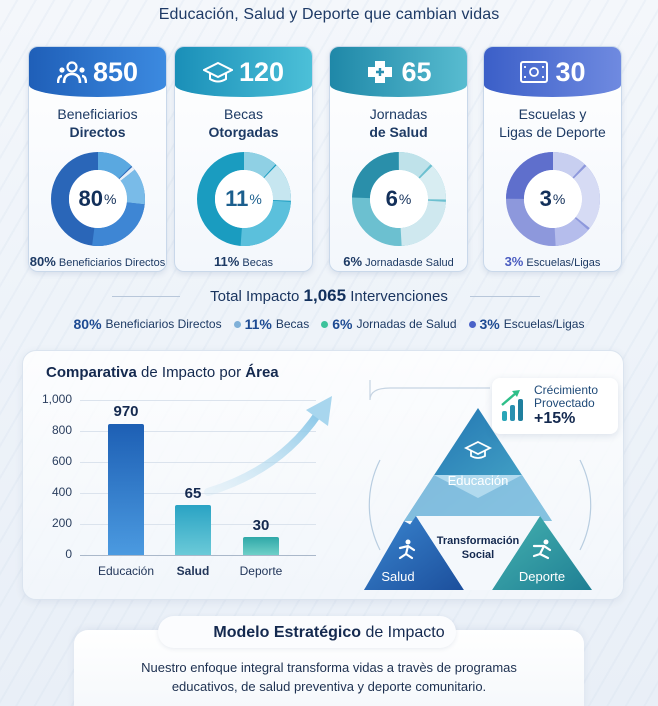 The width and height of the screenshot is (658, 706). I want to click on legend-label: Becas, so click(292, 324).